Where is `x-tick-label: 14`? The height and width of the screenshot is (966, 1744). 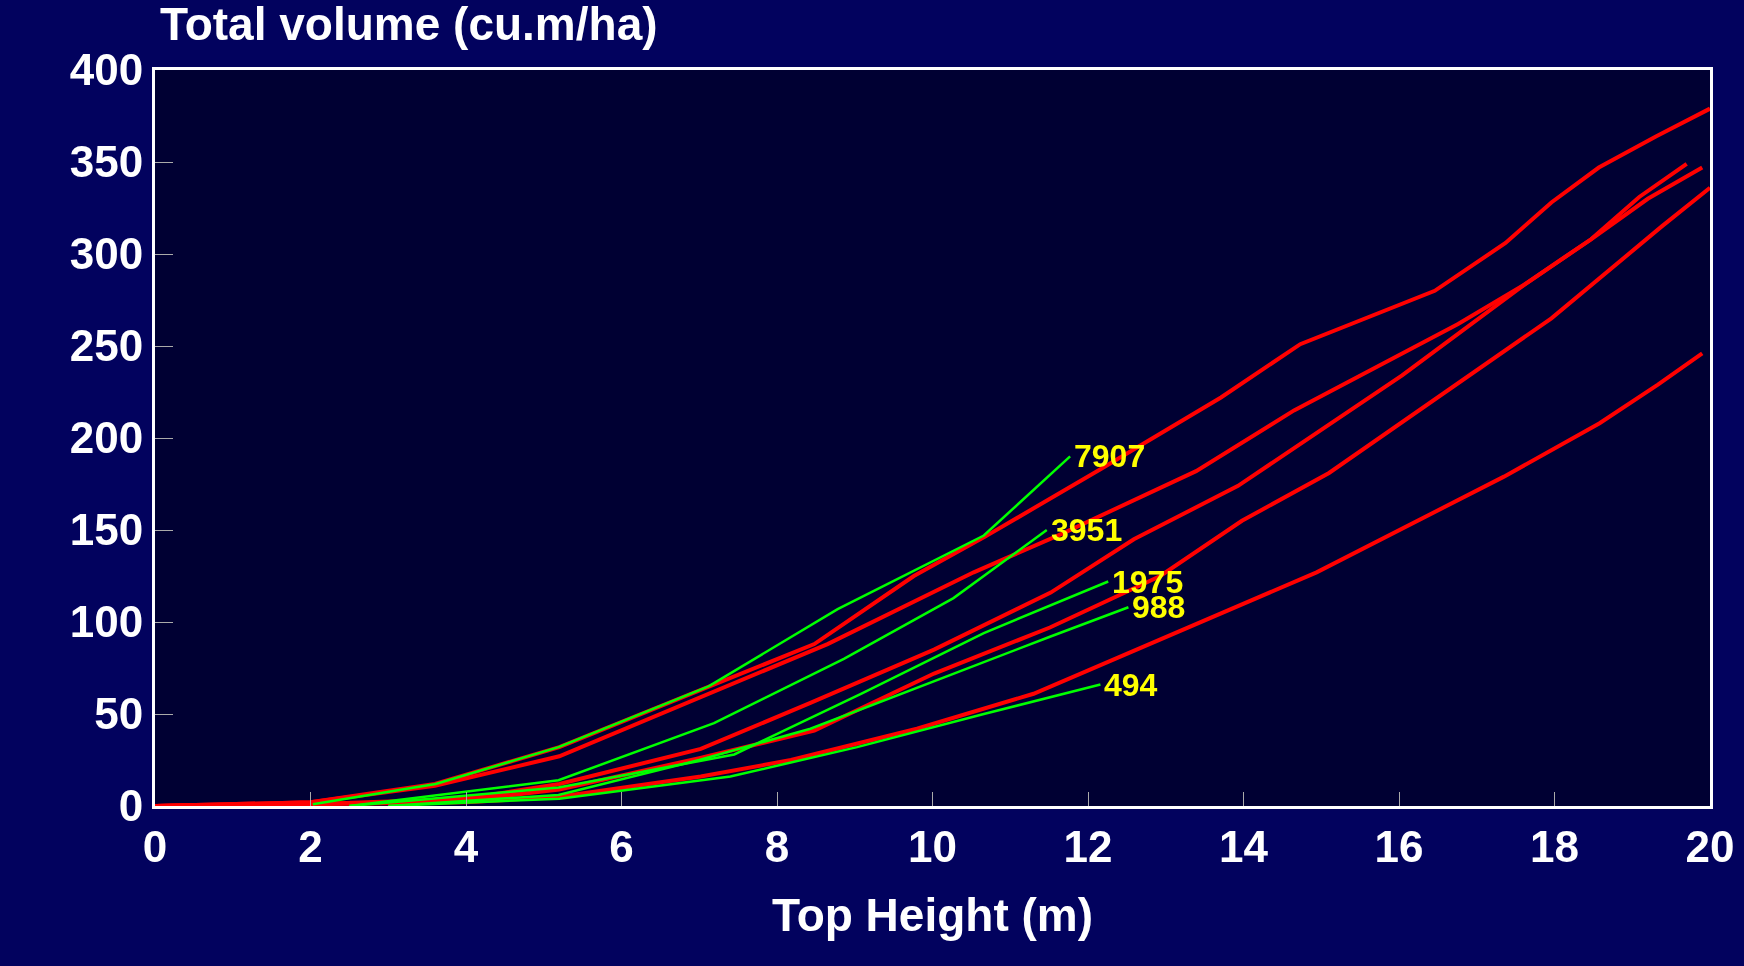 x-tick-label: 14 is located at coordinates (1244, 846).